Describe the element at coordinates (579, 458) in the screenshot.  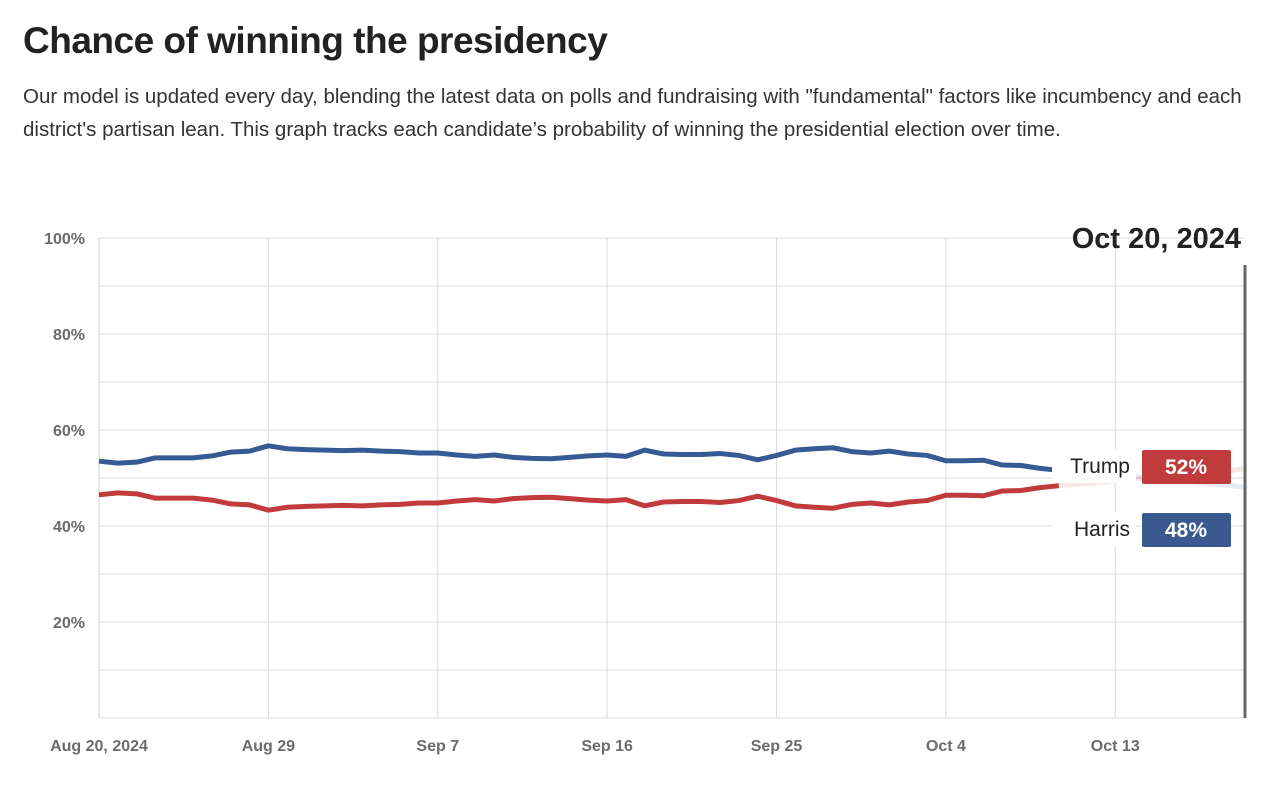
I see `series-line-harris` at that location.